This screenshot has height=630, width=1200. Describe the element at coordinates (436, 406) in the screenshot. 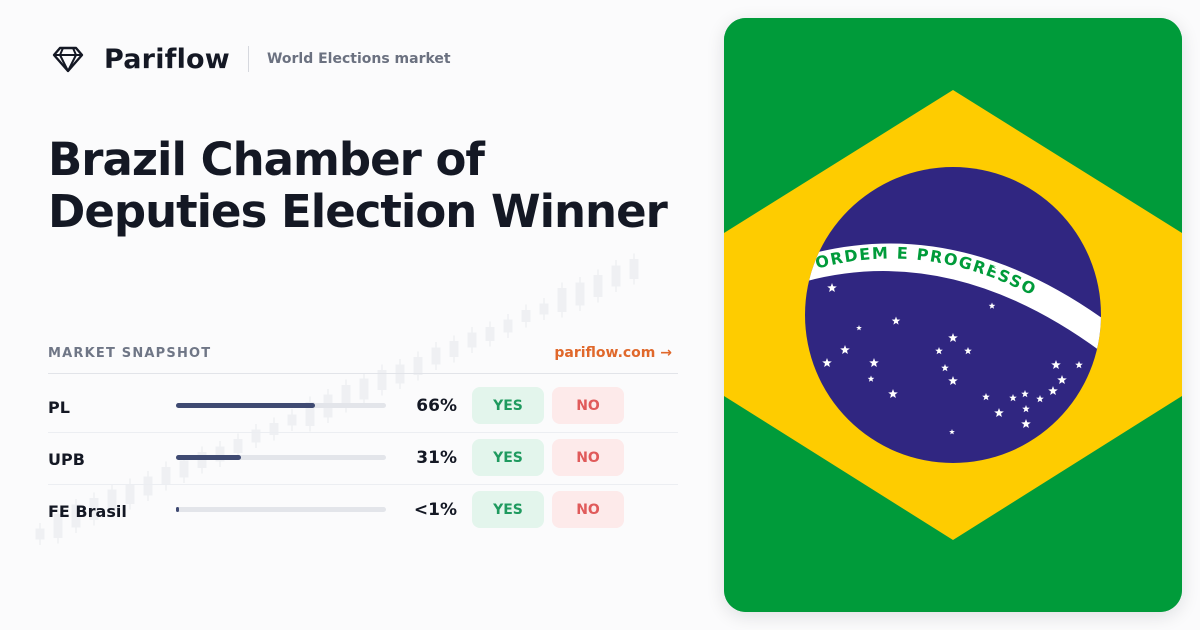

I see `outcome-percent: 66%` at that location.